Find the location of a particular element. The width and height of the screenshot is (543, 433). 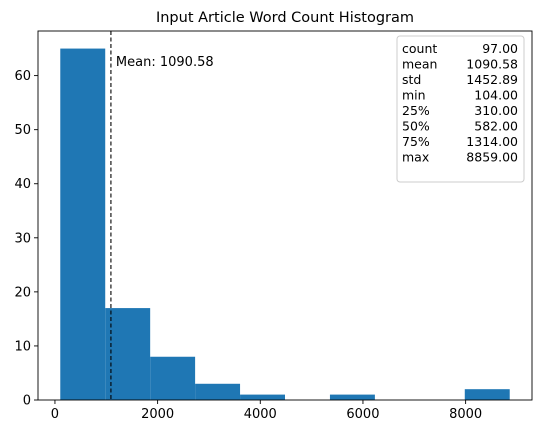

y-tick-label: 0 is located at coordinates (27, 401).